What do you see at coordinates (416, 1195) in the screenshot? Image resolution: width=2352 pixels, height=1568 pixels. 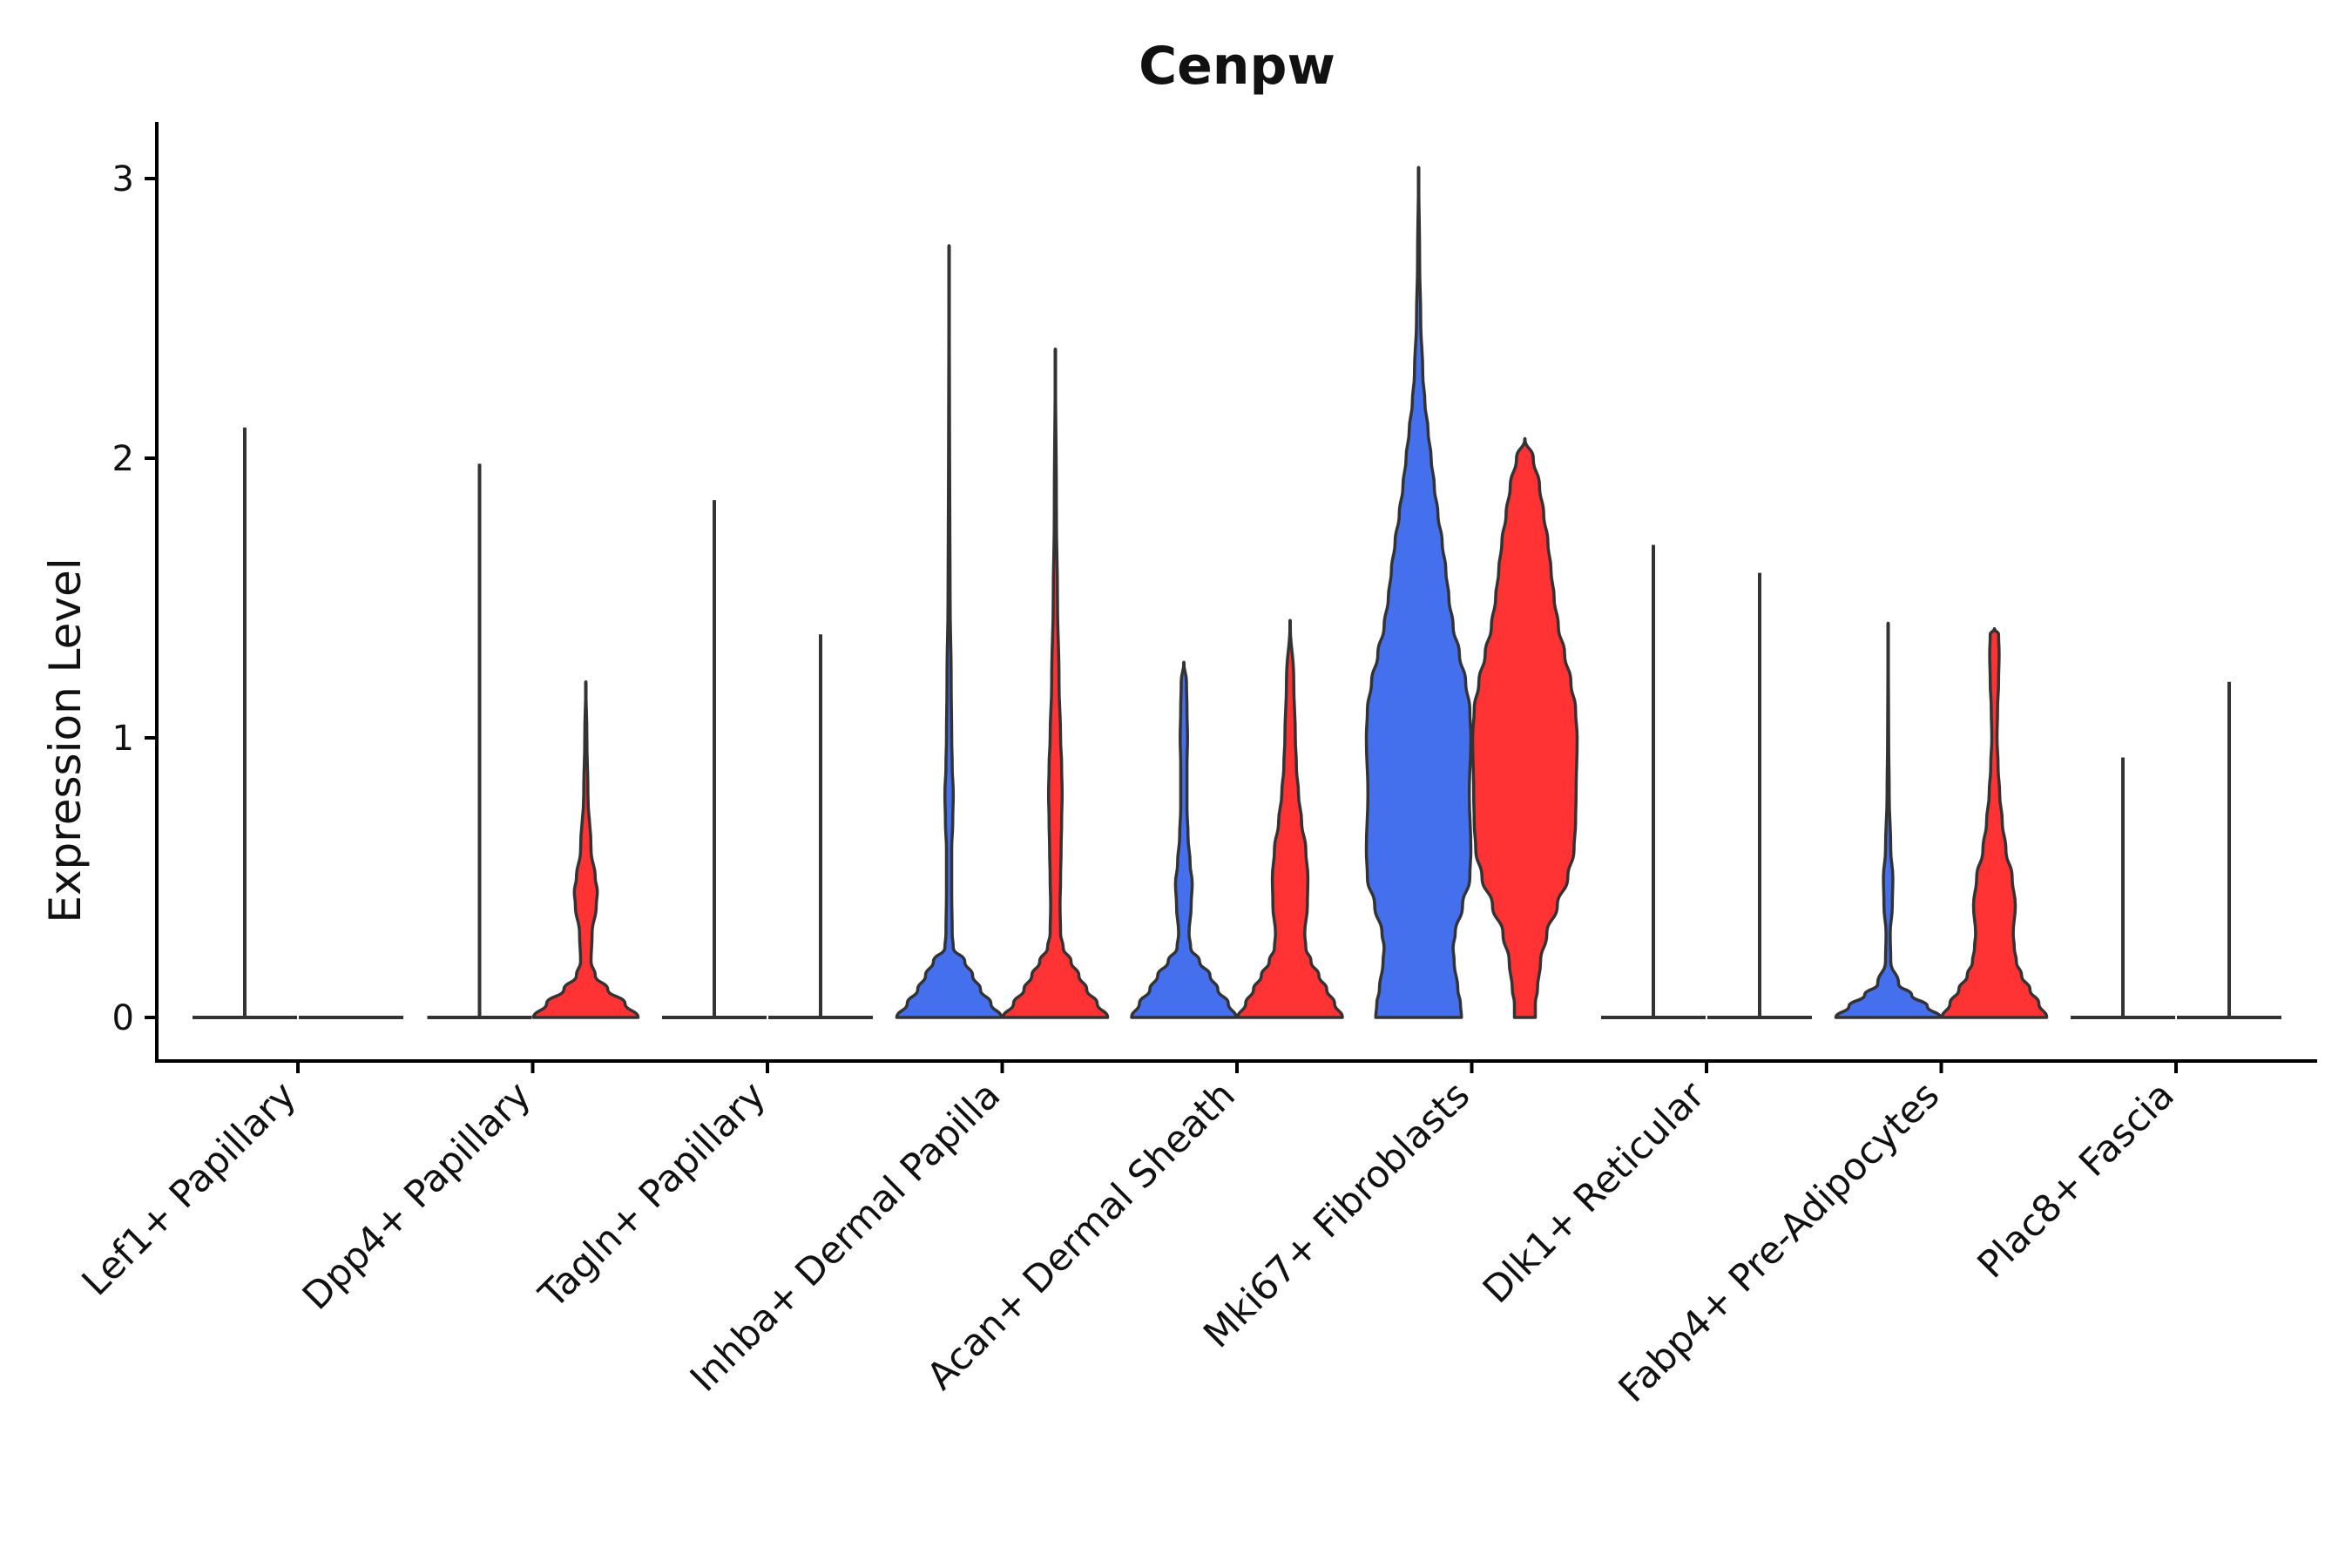 I see `x-tick-label: Dpp4+ Papillary` at bounding box center [416, 1195].